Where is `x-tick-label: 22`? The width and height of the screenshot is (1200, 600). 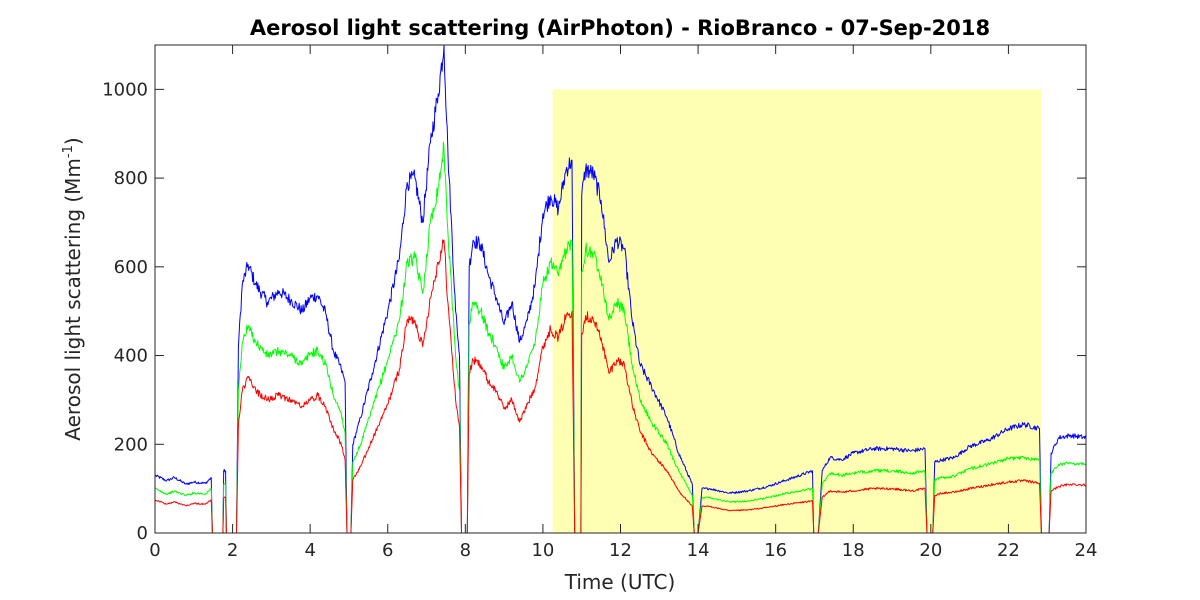
x-tick-label: 22 is located at coordinates (1008, 550).